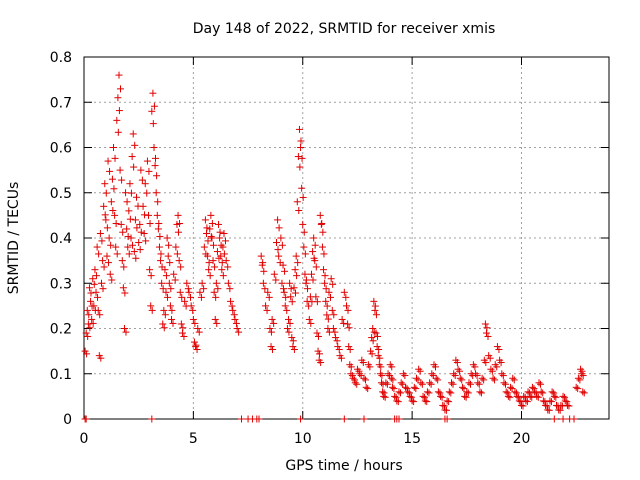  Describe the element at coordinates (14, 238) in the screenshot. I see `y-axis-label: SRMTID / TECUs` at that location.